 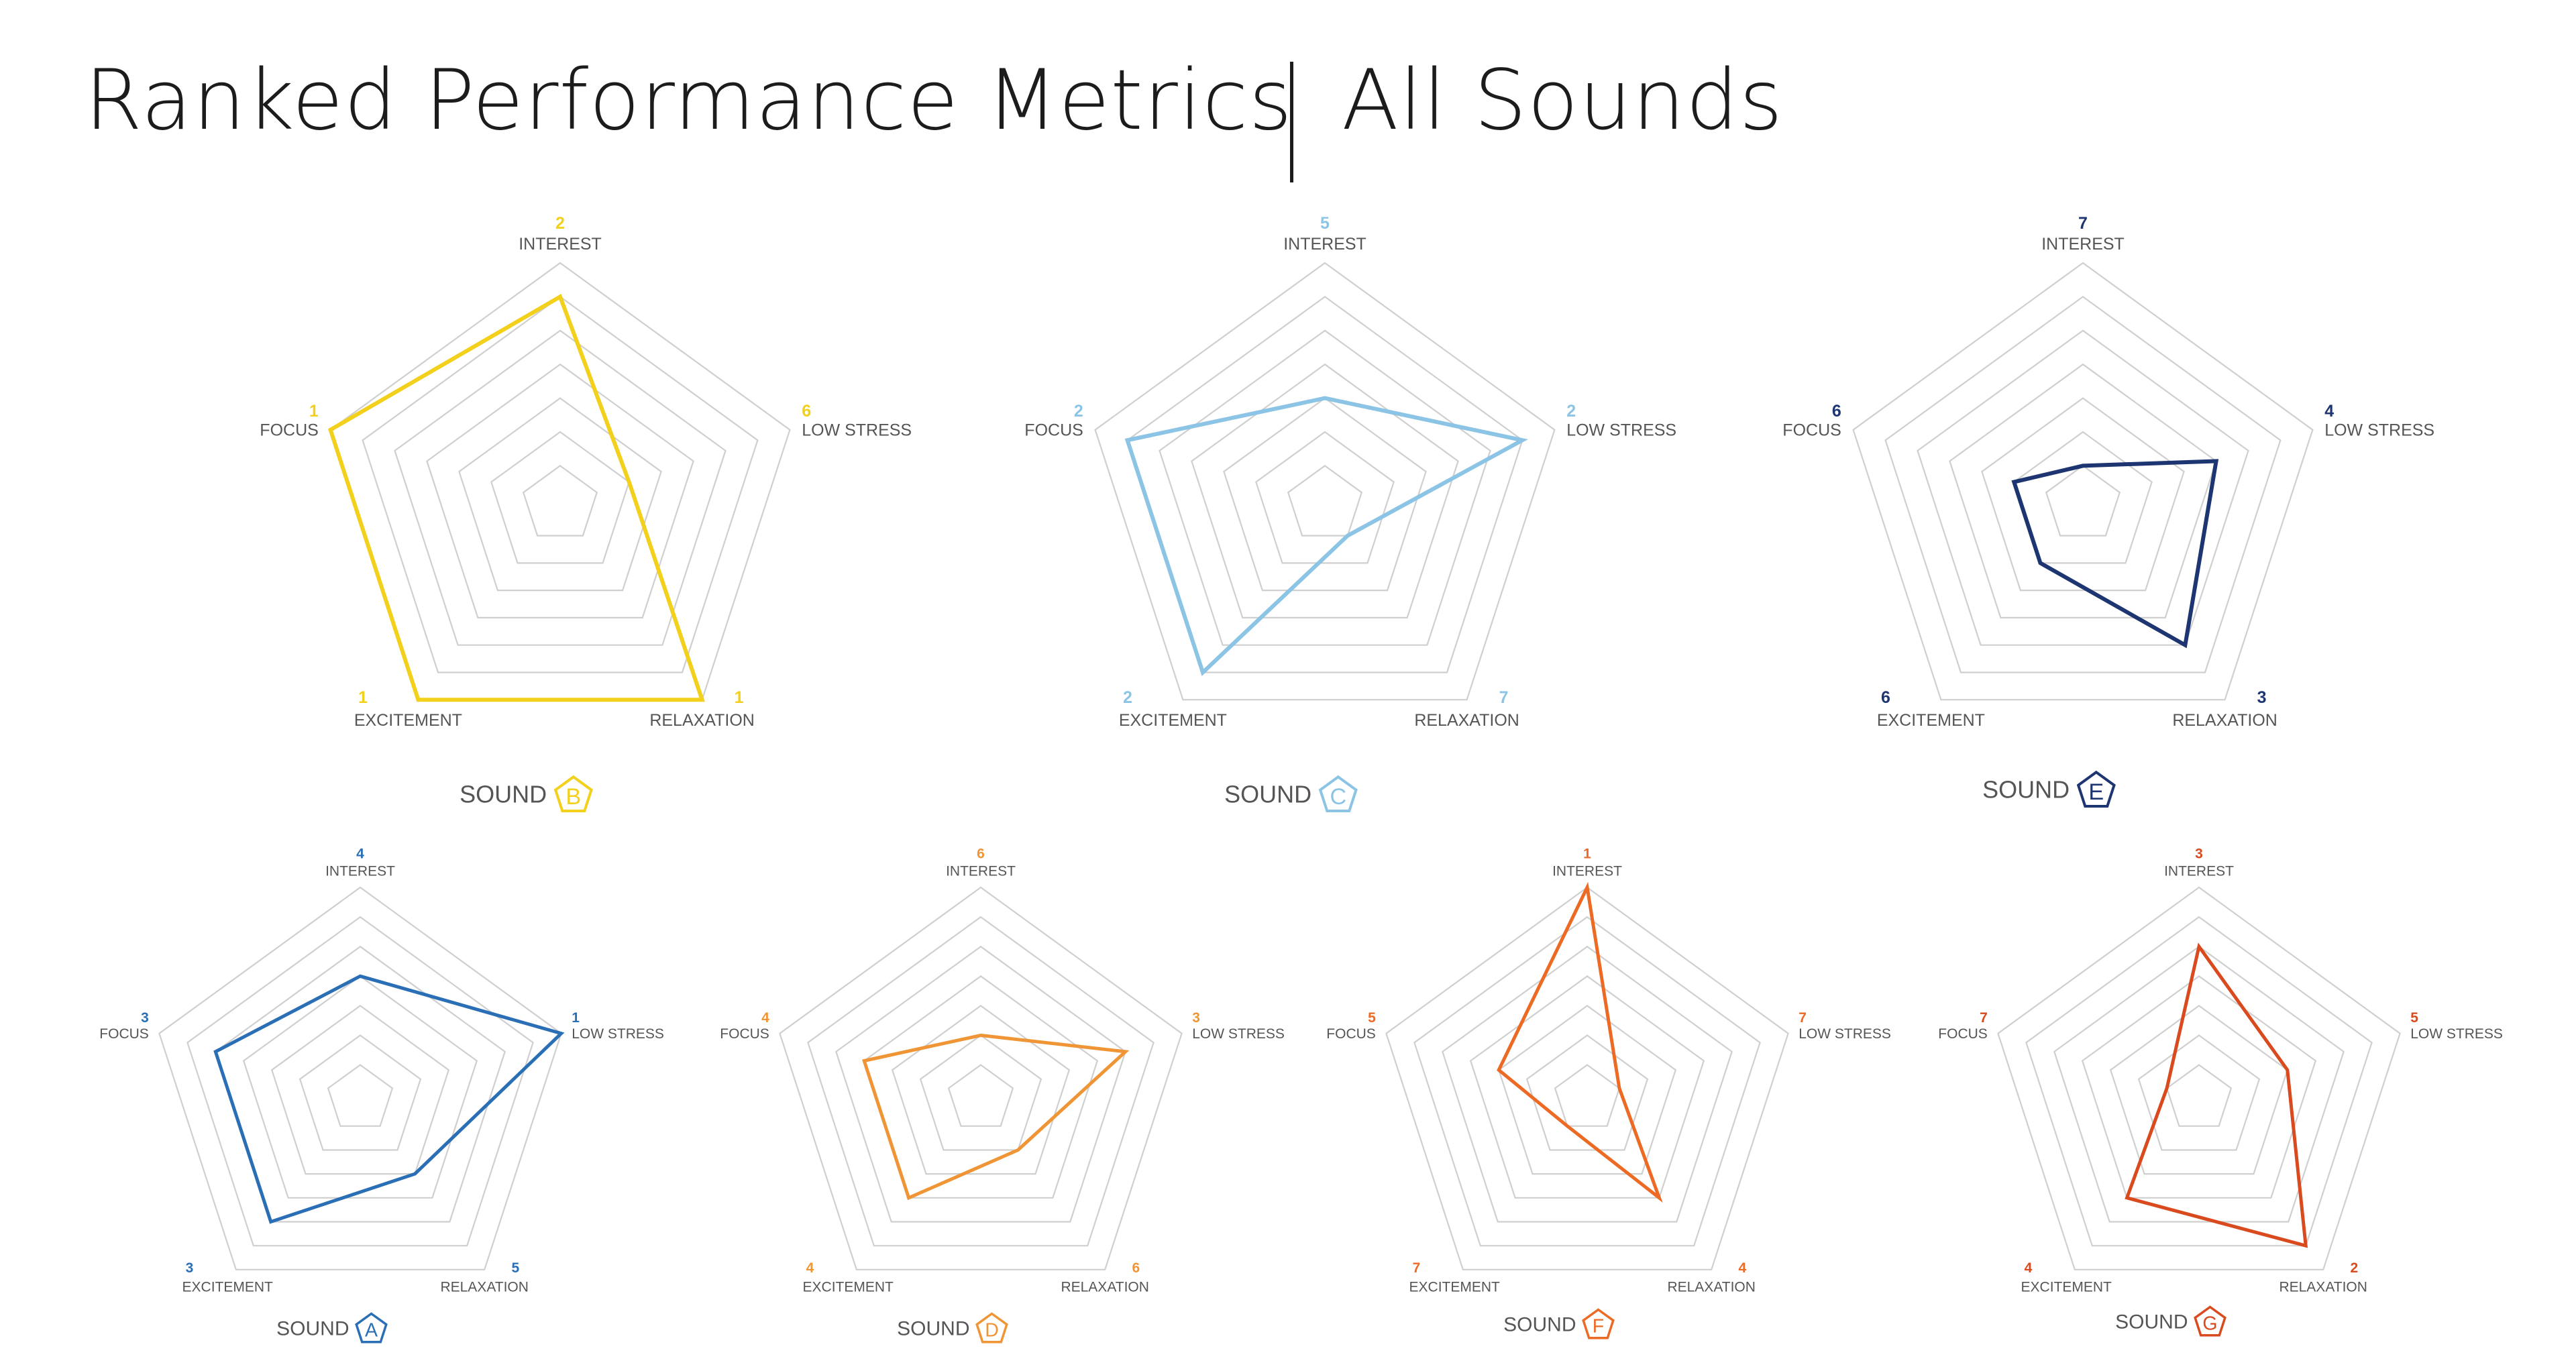 What do you see at coordinates (314, 411) in the screenshot?
I see `rank-value-focus: 1` at bounding box center [314, 411].